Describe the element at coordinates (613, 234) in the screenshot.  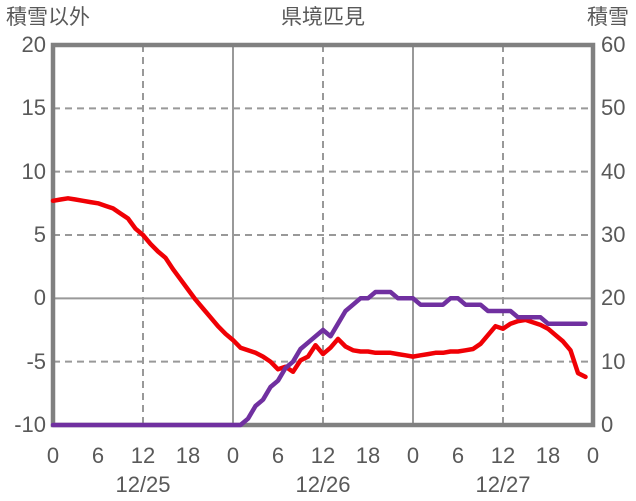
I see `right-axis-tick-label: 30` at that location.